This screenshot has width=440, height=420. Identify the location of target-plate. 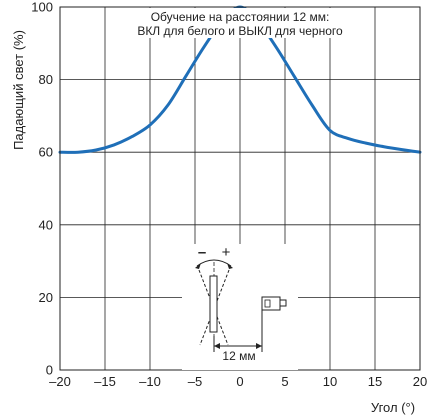
(213, 304).